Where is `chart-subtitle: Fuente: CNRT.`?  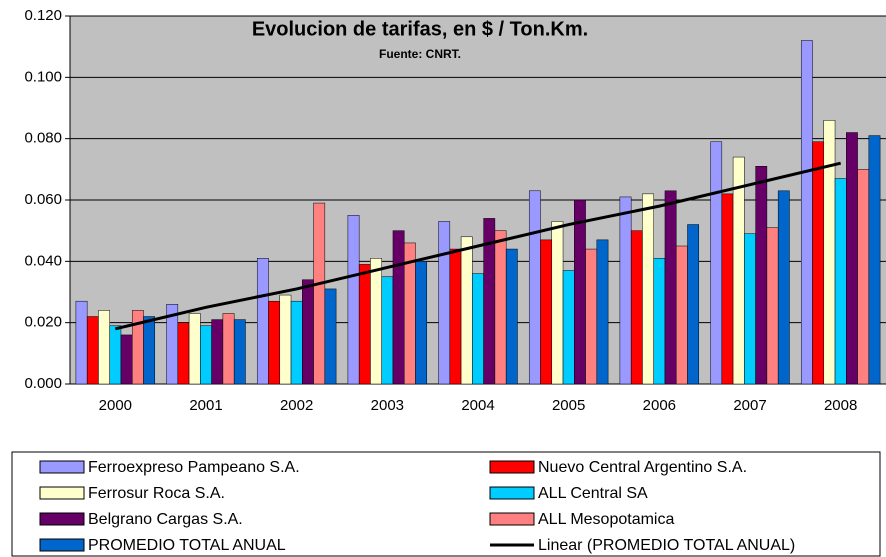
chart-subtitle: Fuente: CNRT. is located at coordinates (420, 54).